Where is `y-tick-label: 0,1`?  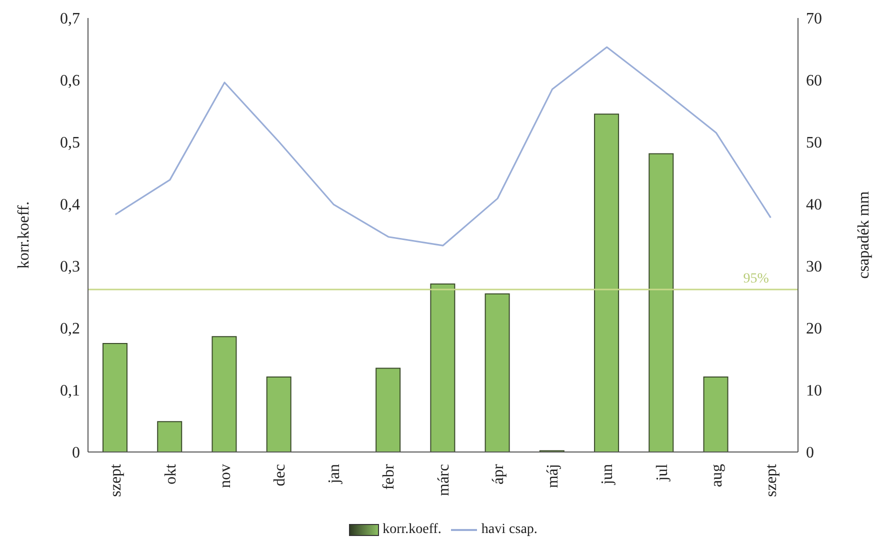
y-tick-label: 0,1 is located at coordinates (70, 391).